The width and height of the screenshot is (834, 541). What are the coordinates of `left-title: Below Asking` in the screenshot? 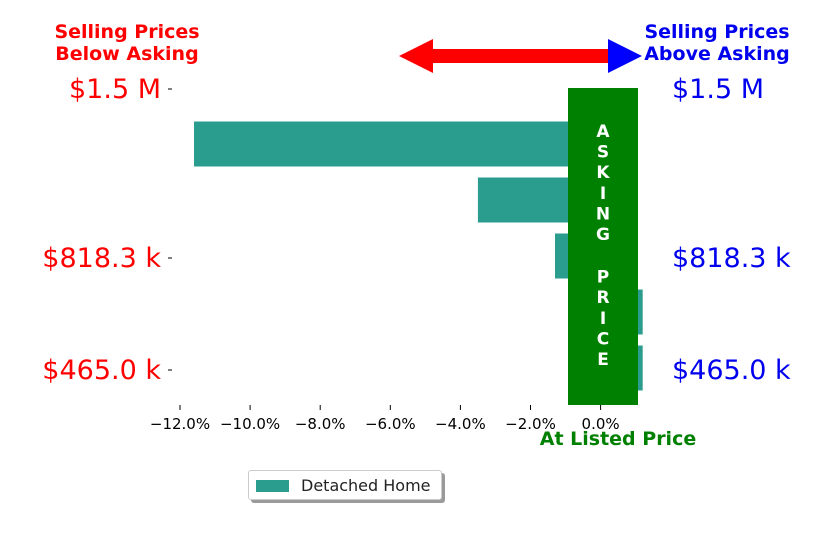 It's located at (126, 54).